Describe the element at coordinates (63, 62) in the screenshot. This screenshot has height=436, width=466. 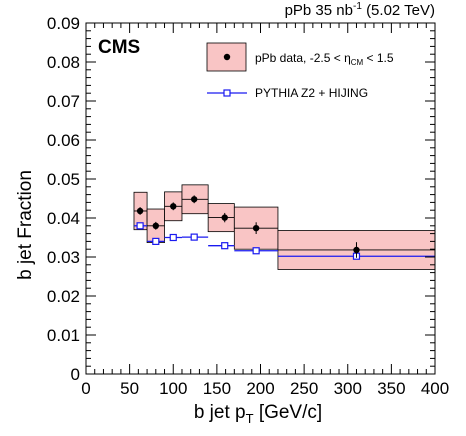
I see `y-tick-label-8: 0.08` at that location.